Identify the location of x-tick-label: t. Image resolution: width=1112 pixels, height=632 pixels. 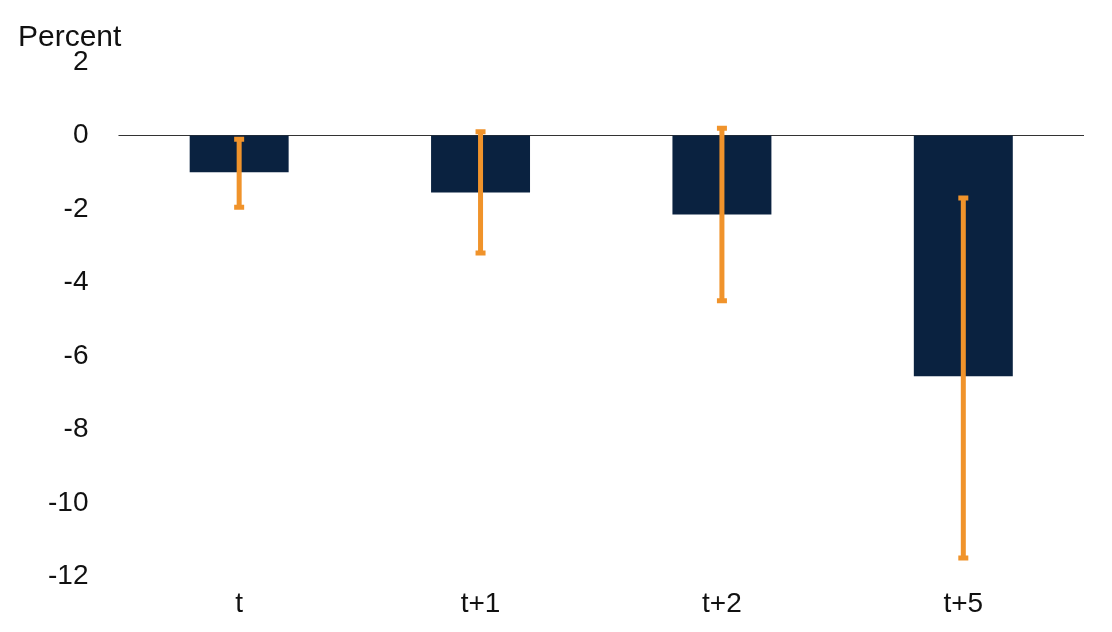
(239, 602).